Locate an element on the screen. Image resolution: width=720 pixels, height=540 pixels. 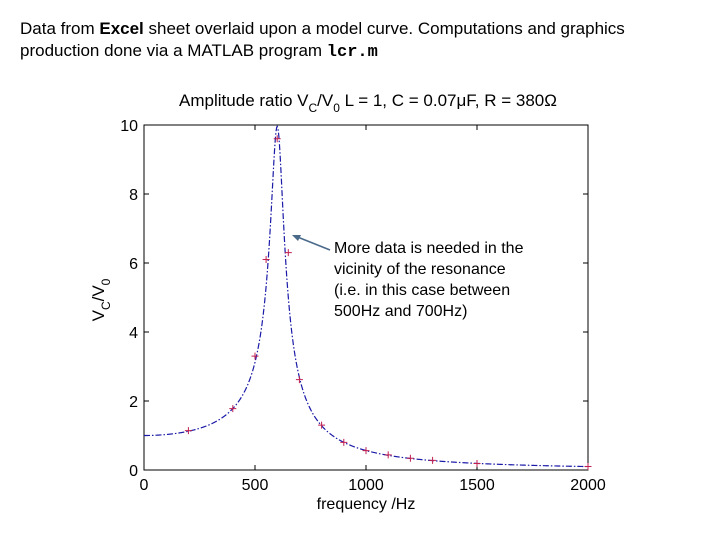
caption-text-1: Data from is located at coordinates (60, 28).